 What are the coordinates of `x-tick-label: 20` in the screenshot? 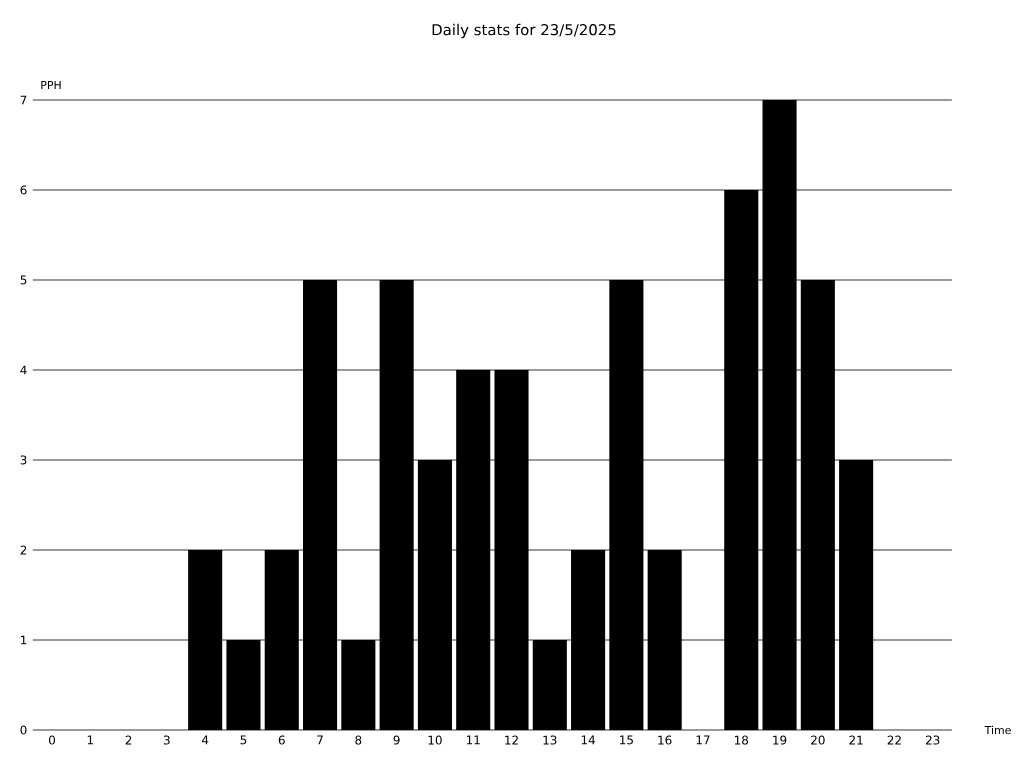 It's located at (818, 740).